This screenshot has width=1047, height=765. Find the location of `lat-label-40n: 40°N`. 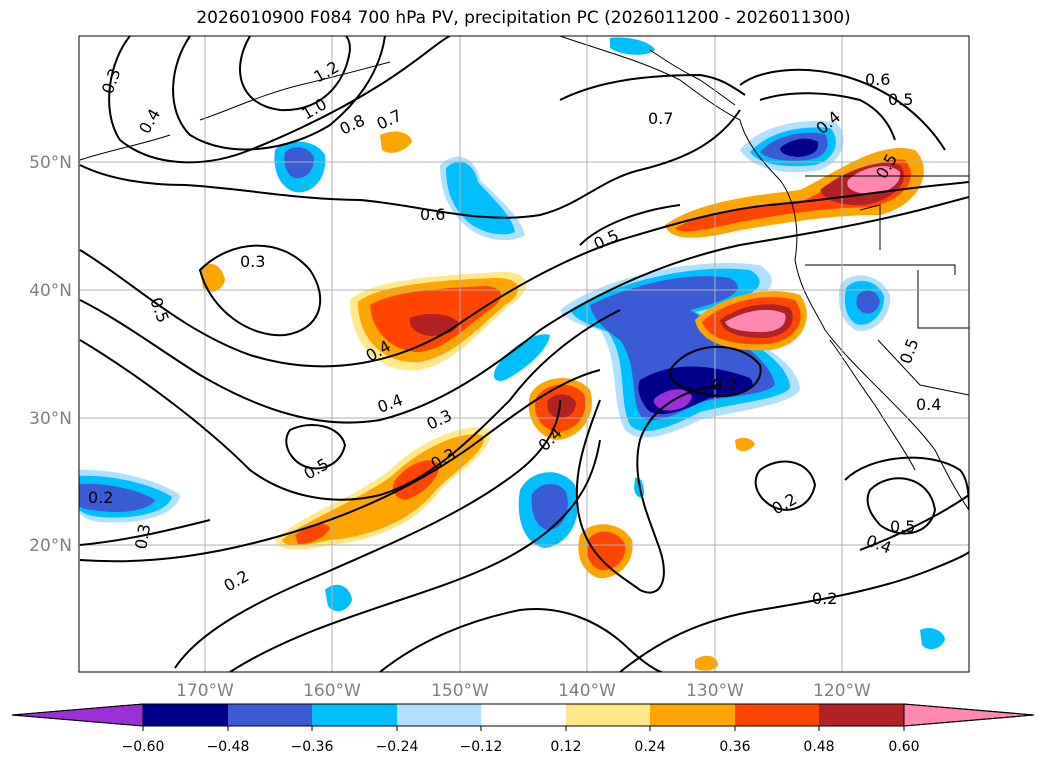

lat-label-40n: 40°N is located at coordinates (50, 291).